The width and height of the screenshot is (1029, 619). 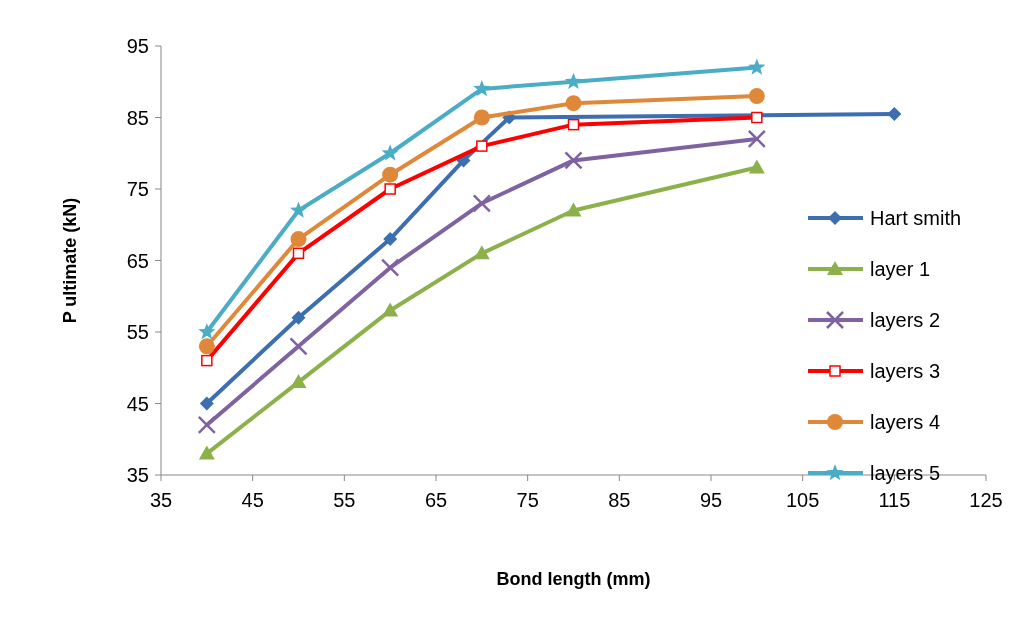 What do you see at coordinates (986, 500) in the screenshot?
I see `x-tick-label: 125` at bounding box center [986, 500].